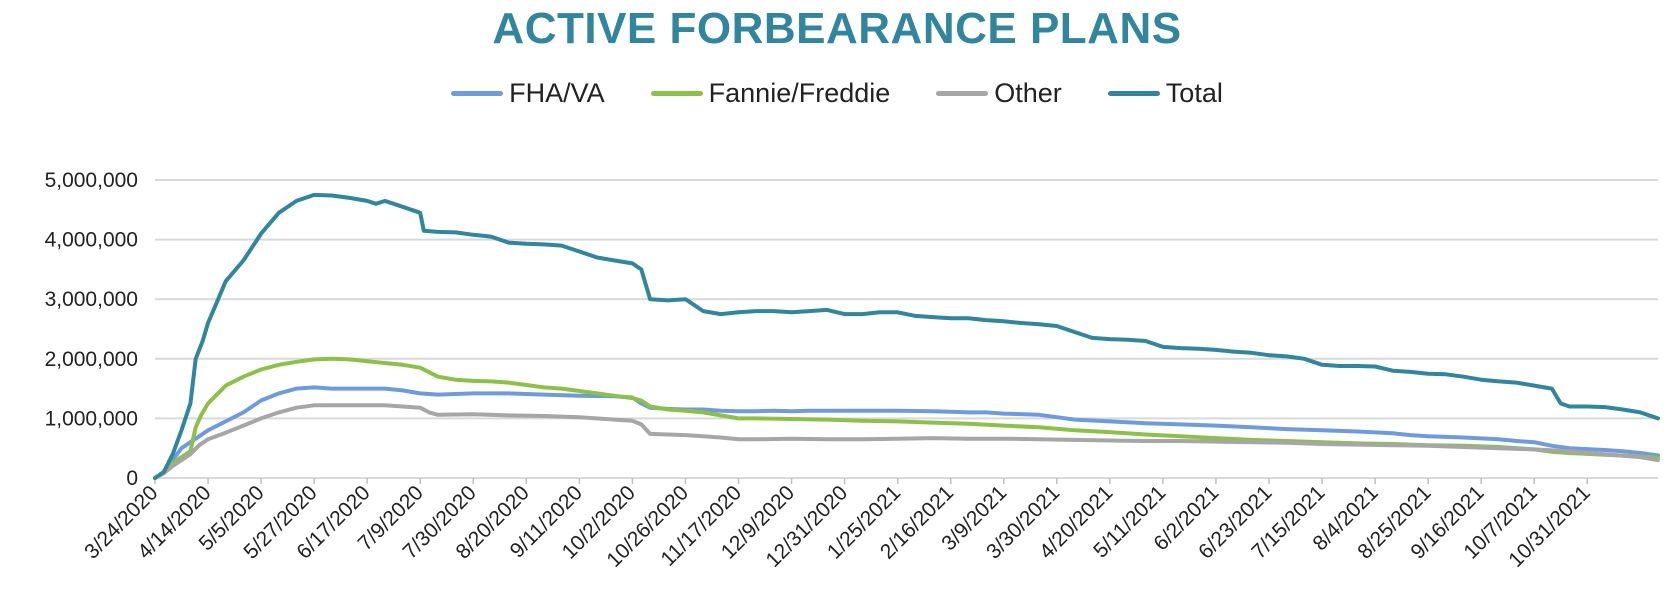 The image size is (1674, 603). What do you see at coordinates (91, 359) in the screenshot?
I see `y-tick-label: 2,000,000` at bounding box center [91, 359].